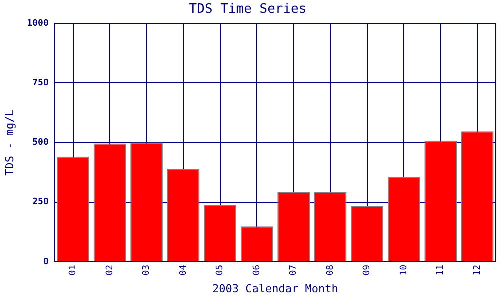 This screenshot has height=300, width=500. Describe the element at coordinates (46, 262) in the screenshot. I see `y-tick-label: 0` at that location.